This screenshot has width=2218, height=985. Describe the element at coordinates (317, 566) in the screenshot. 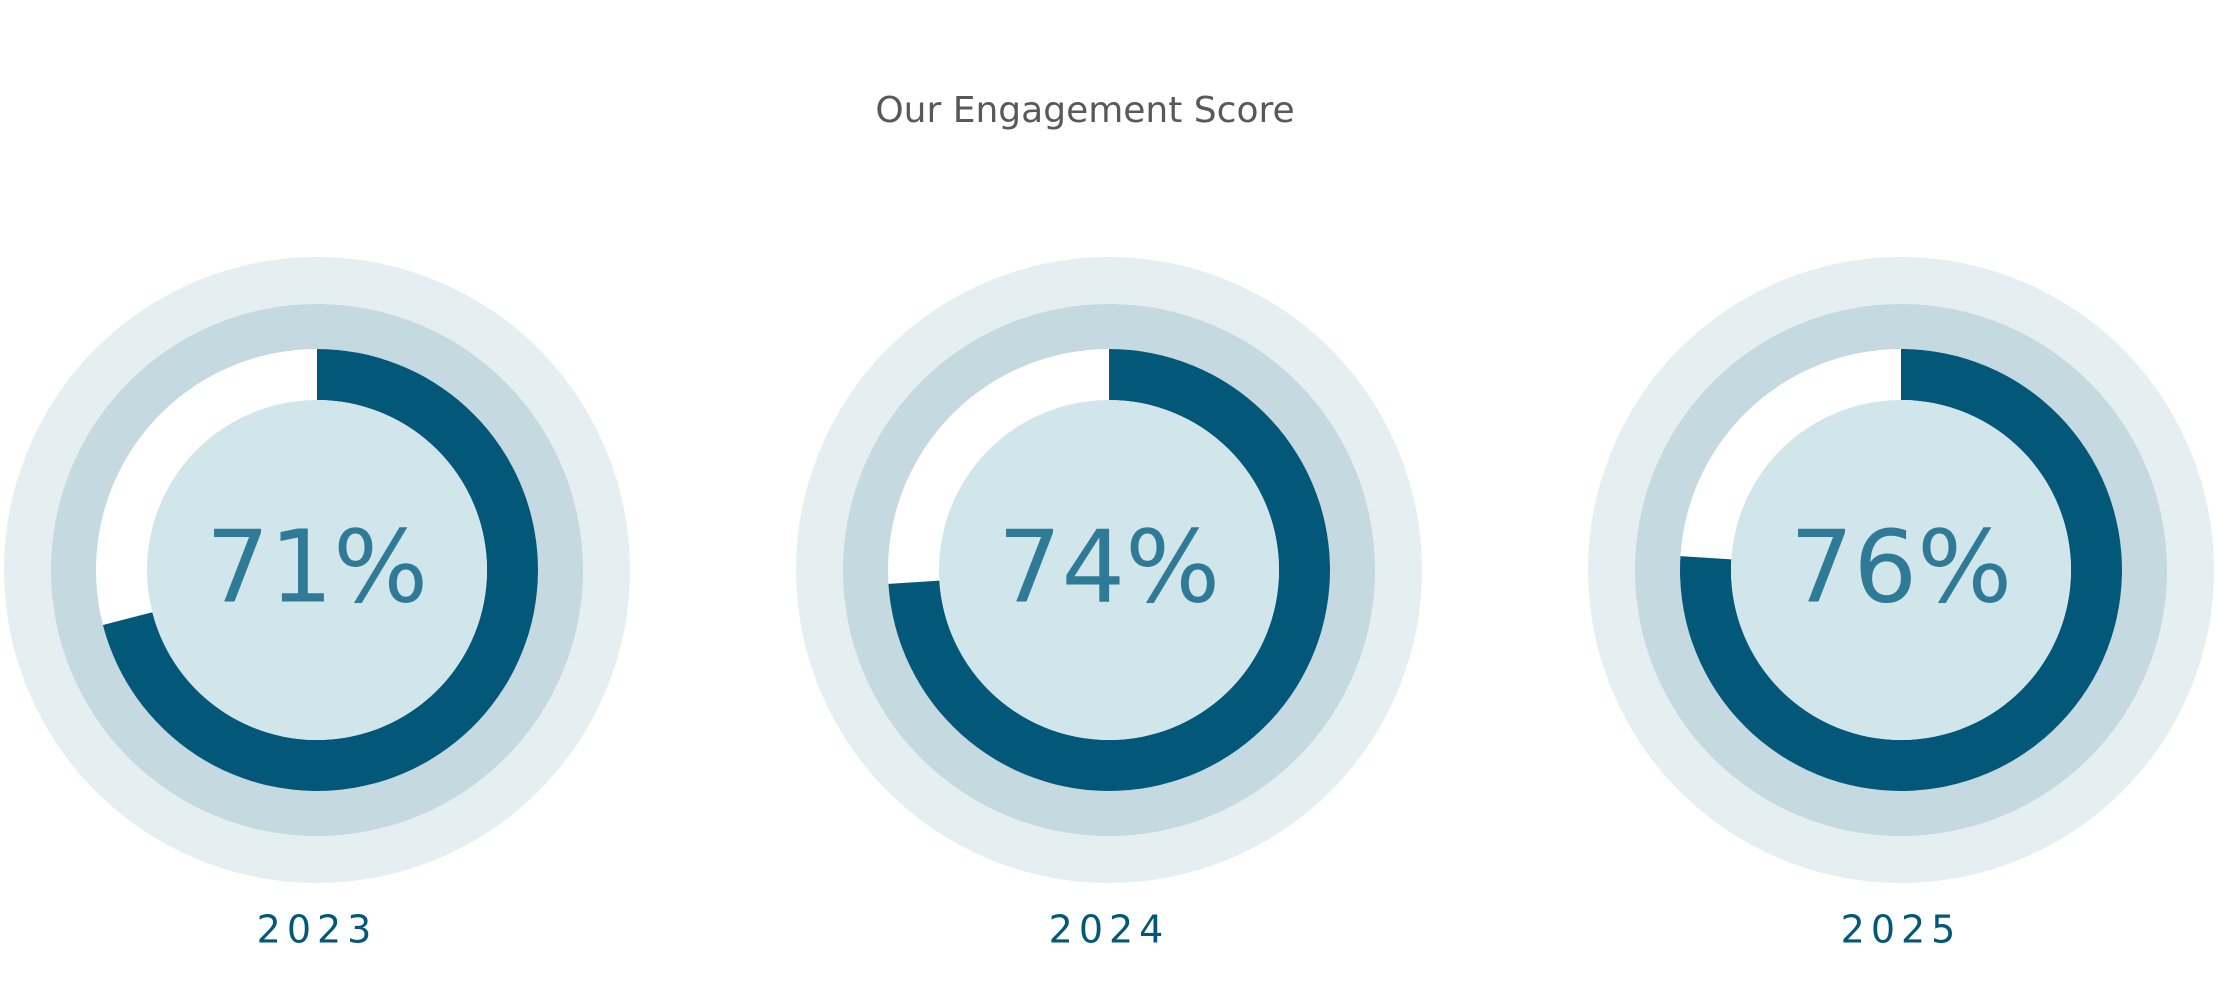

I see `value-label: 71%` at that location.